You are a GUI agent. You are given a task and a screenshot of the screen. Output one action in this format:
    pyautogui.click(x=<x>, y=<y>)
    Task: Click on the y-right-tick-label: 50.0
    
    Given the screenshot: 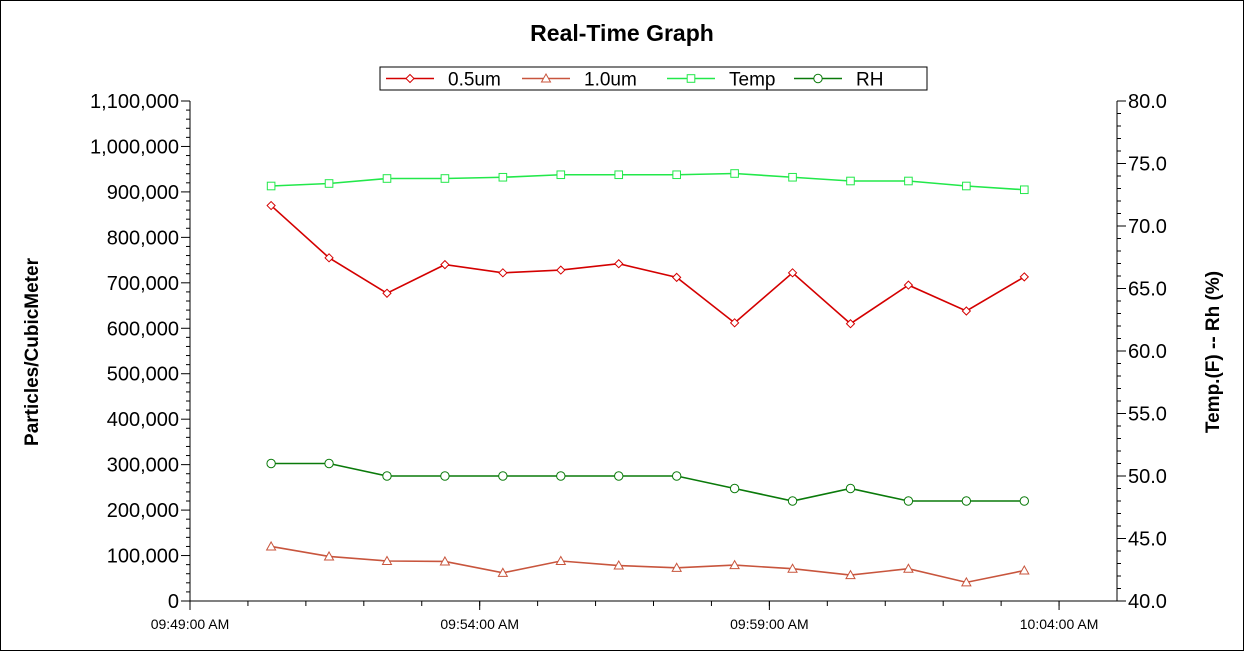 What is the action you would take?
    pyautogui.click(x=1147, y=477)
    